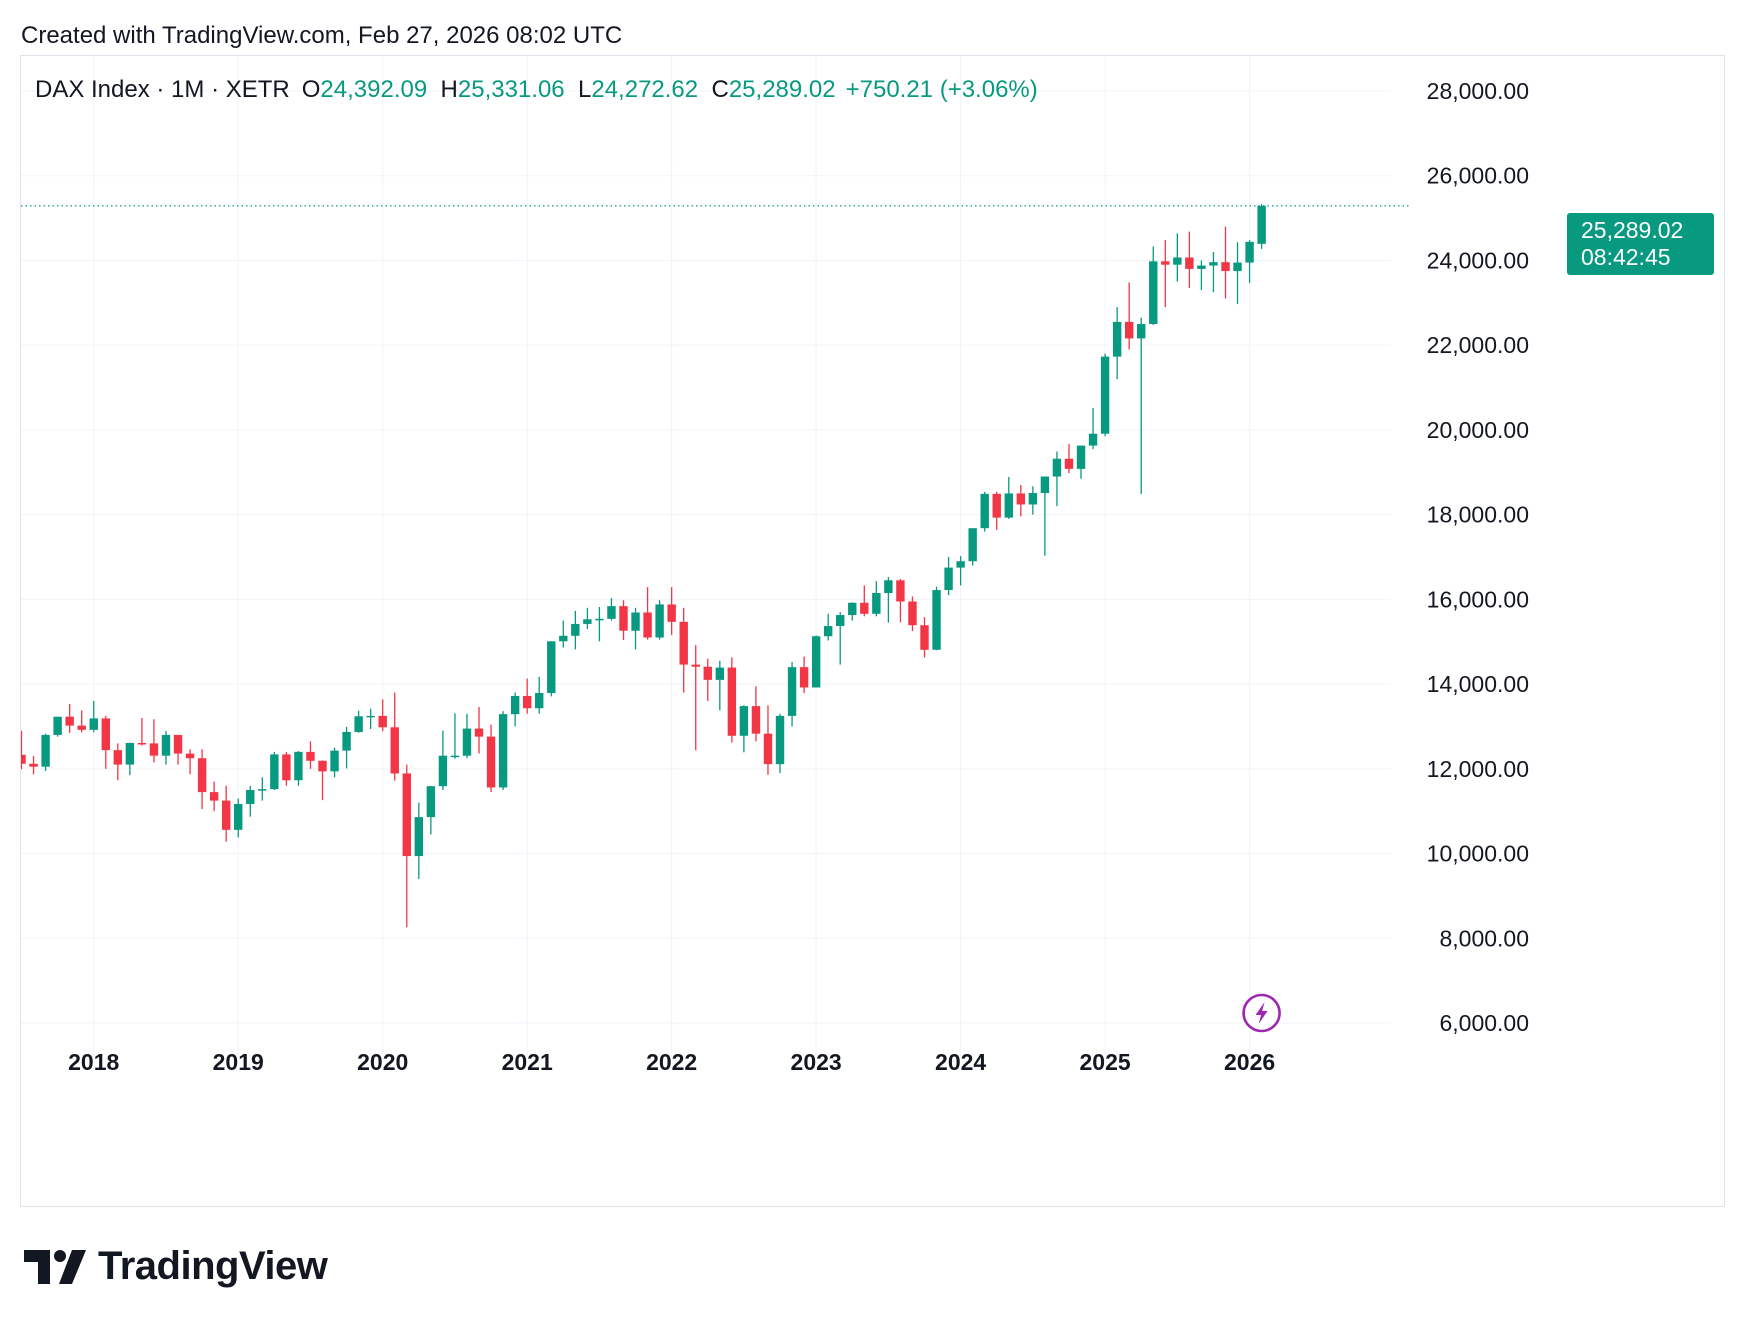  I want to click on y-tick-label: 28,000.00, so click(1478, 91).